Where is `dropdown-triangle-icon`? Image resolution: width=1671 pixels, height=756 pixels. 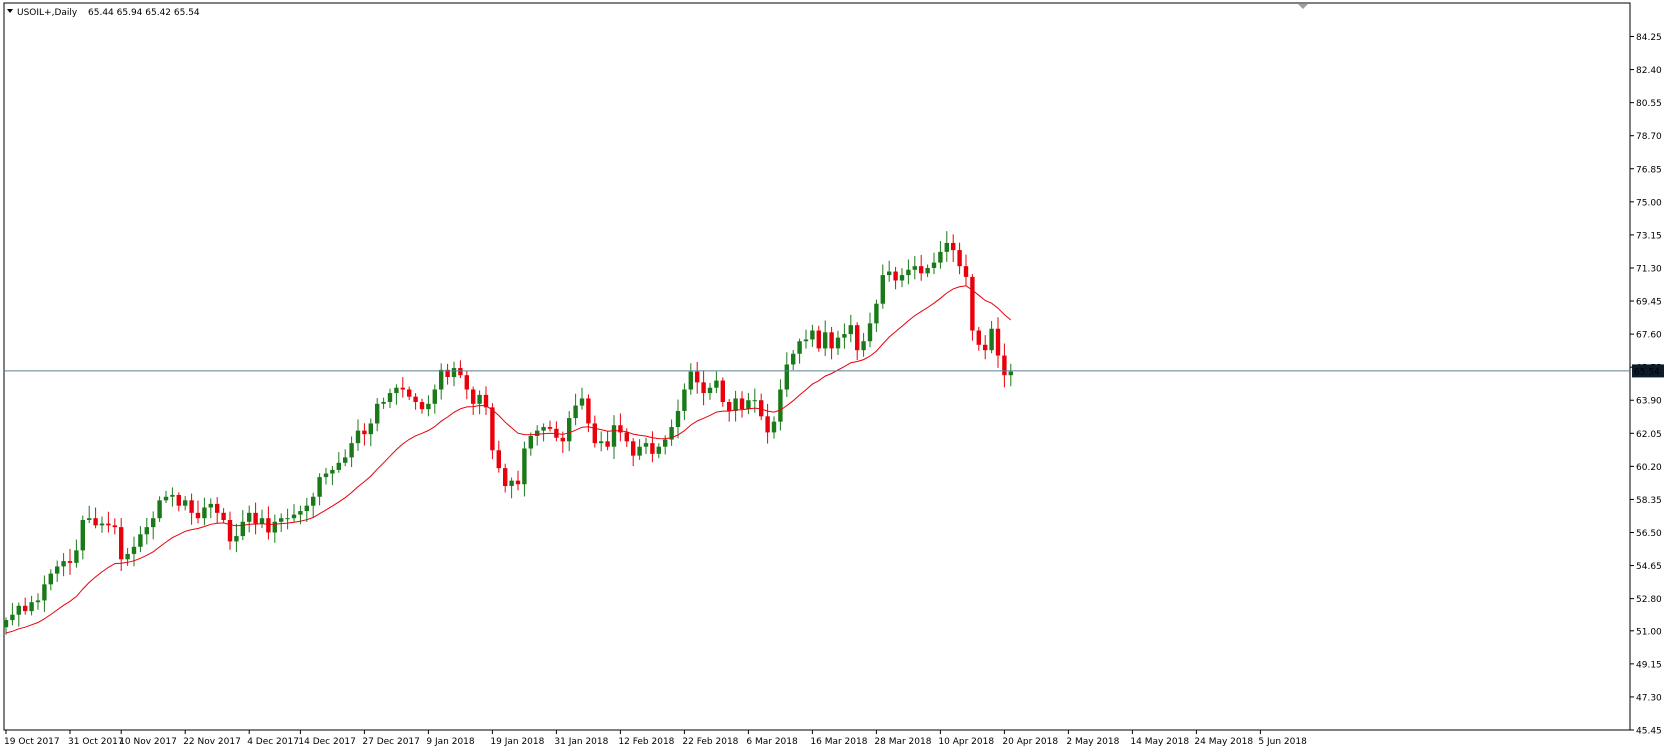
dropdown-triangle-icon is located at coordinates (10, 11).